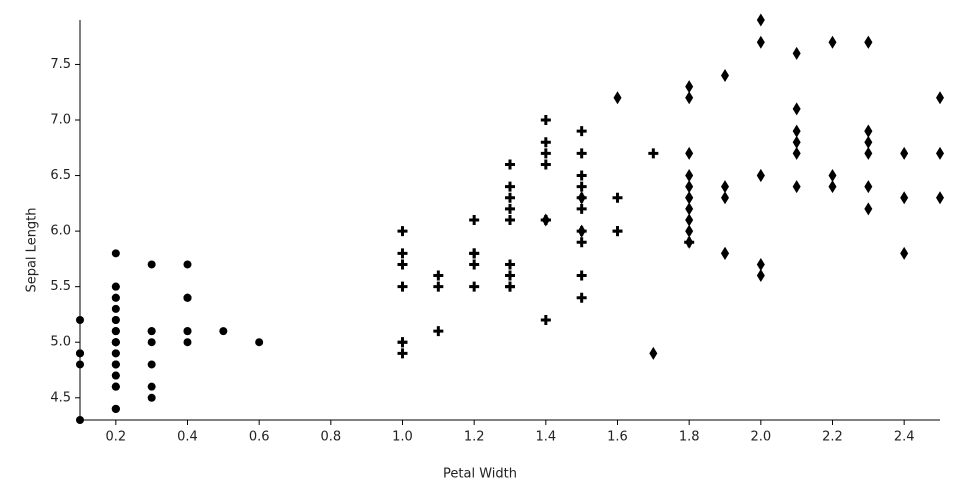 Image resolution: width=960 pixels, height=500 pixels. Describe the element at coordinates (259, 437) in the screenshot. I see `x-tick-label: 0.6` at that location.